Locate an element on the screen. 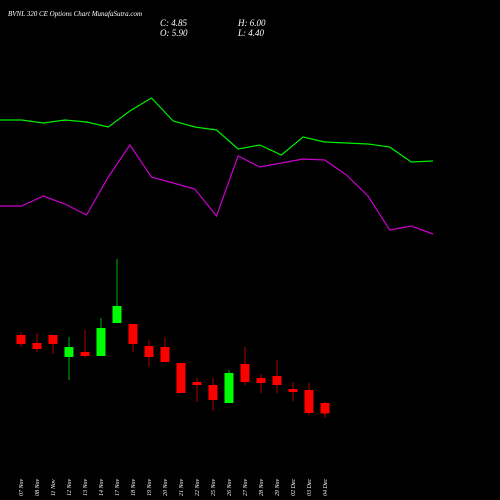  x-tick-label: 11 Nov is located at coordinates (54, 487).